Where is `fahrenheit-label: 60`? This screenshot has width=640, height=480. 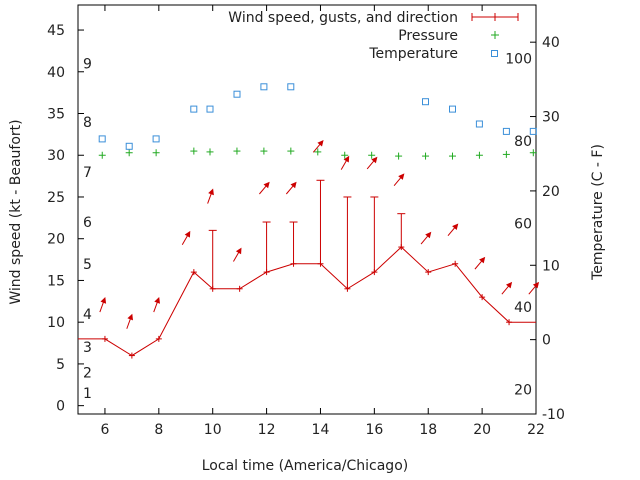 fahrenheit-label: 60 is located at coordinates (523, 225).